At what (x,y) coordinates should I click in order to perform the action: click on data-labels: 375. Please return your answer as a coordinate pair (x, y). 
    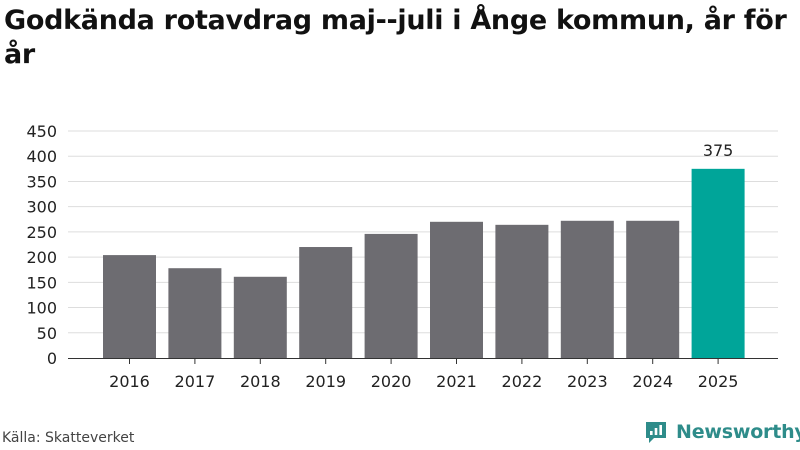
    Looking at the image, I should click on (718, 150).